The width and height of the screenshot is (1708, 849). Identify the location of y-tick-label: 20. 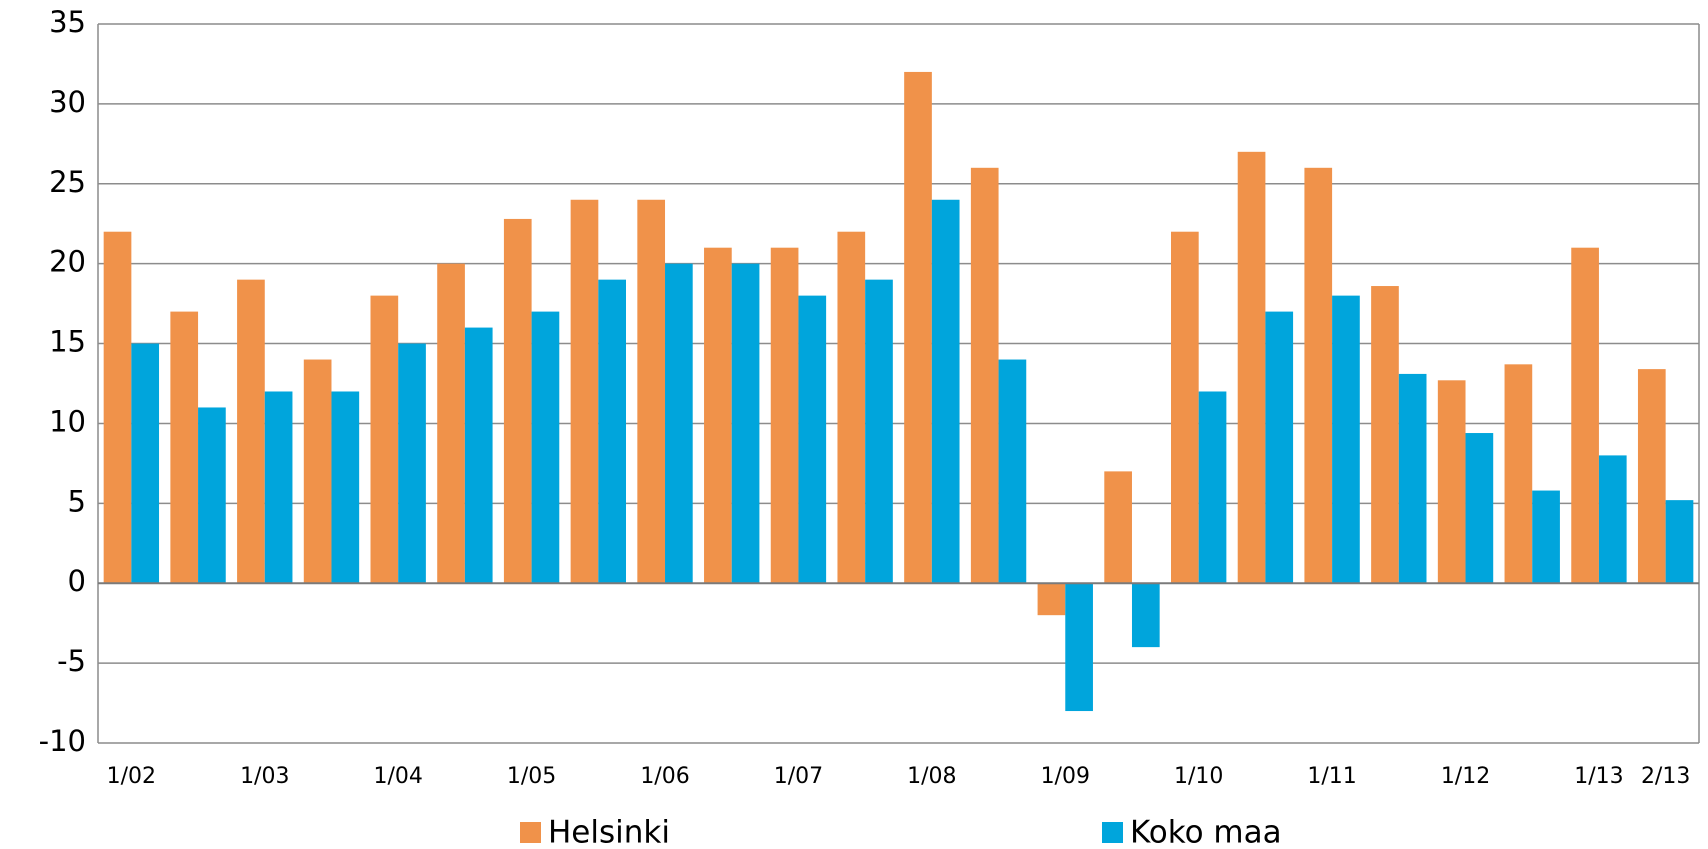
(67, 262).